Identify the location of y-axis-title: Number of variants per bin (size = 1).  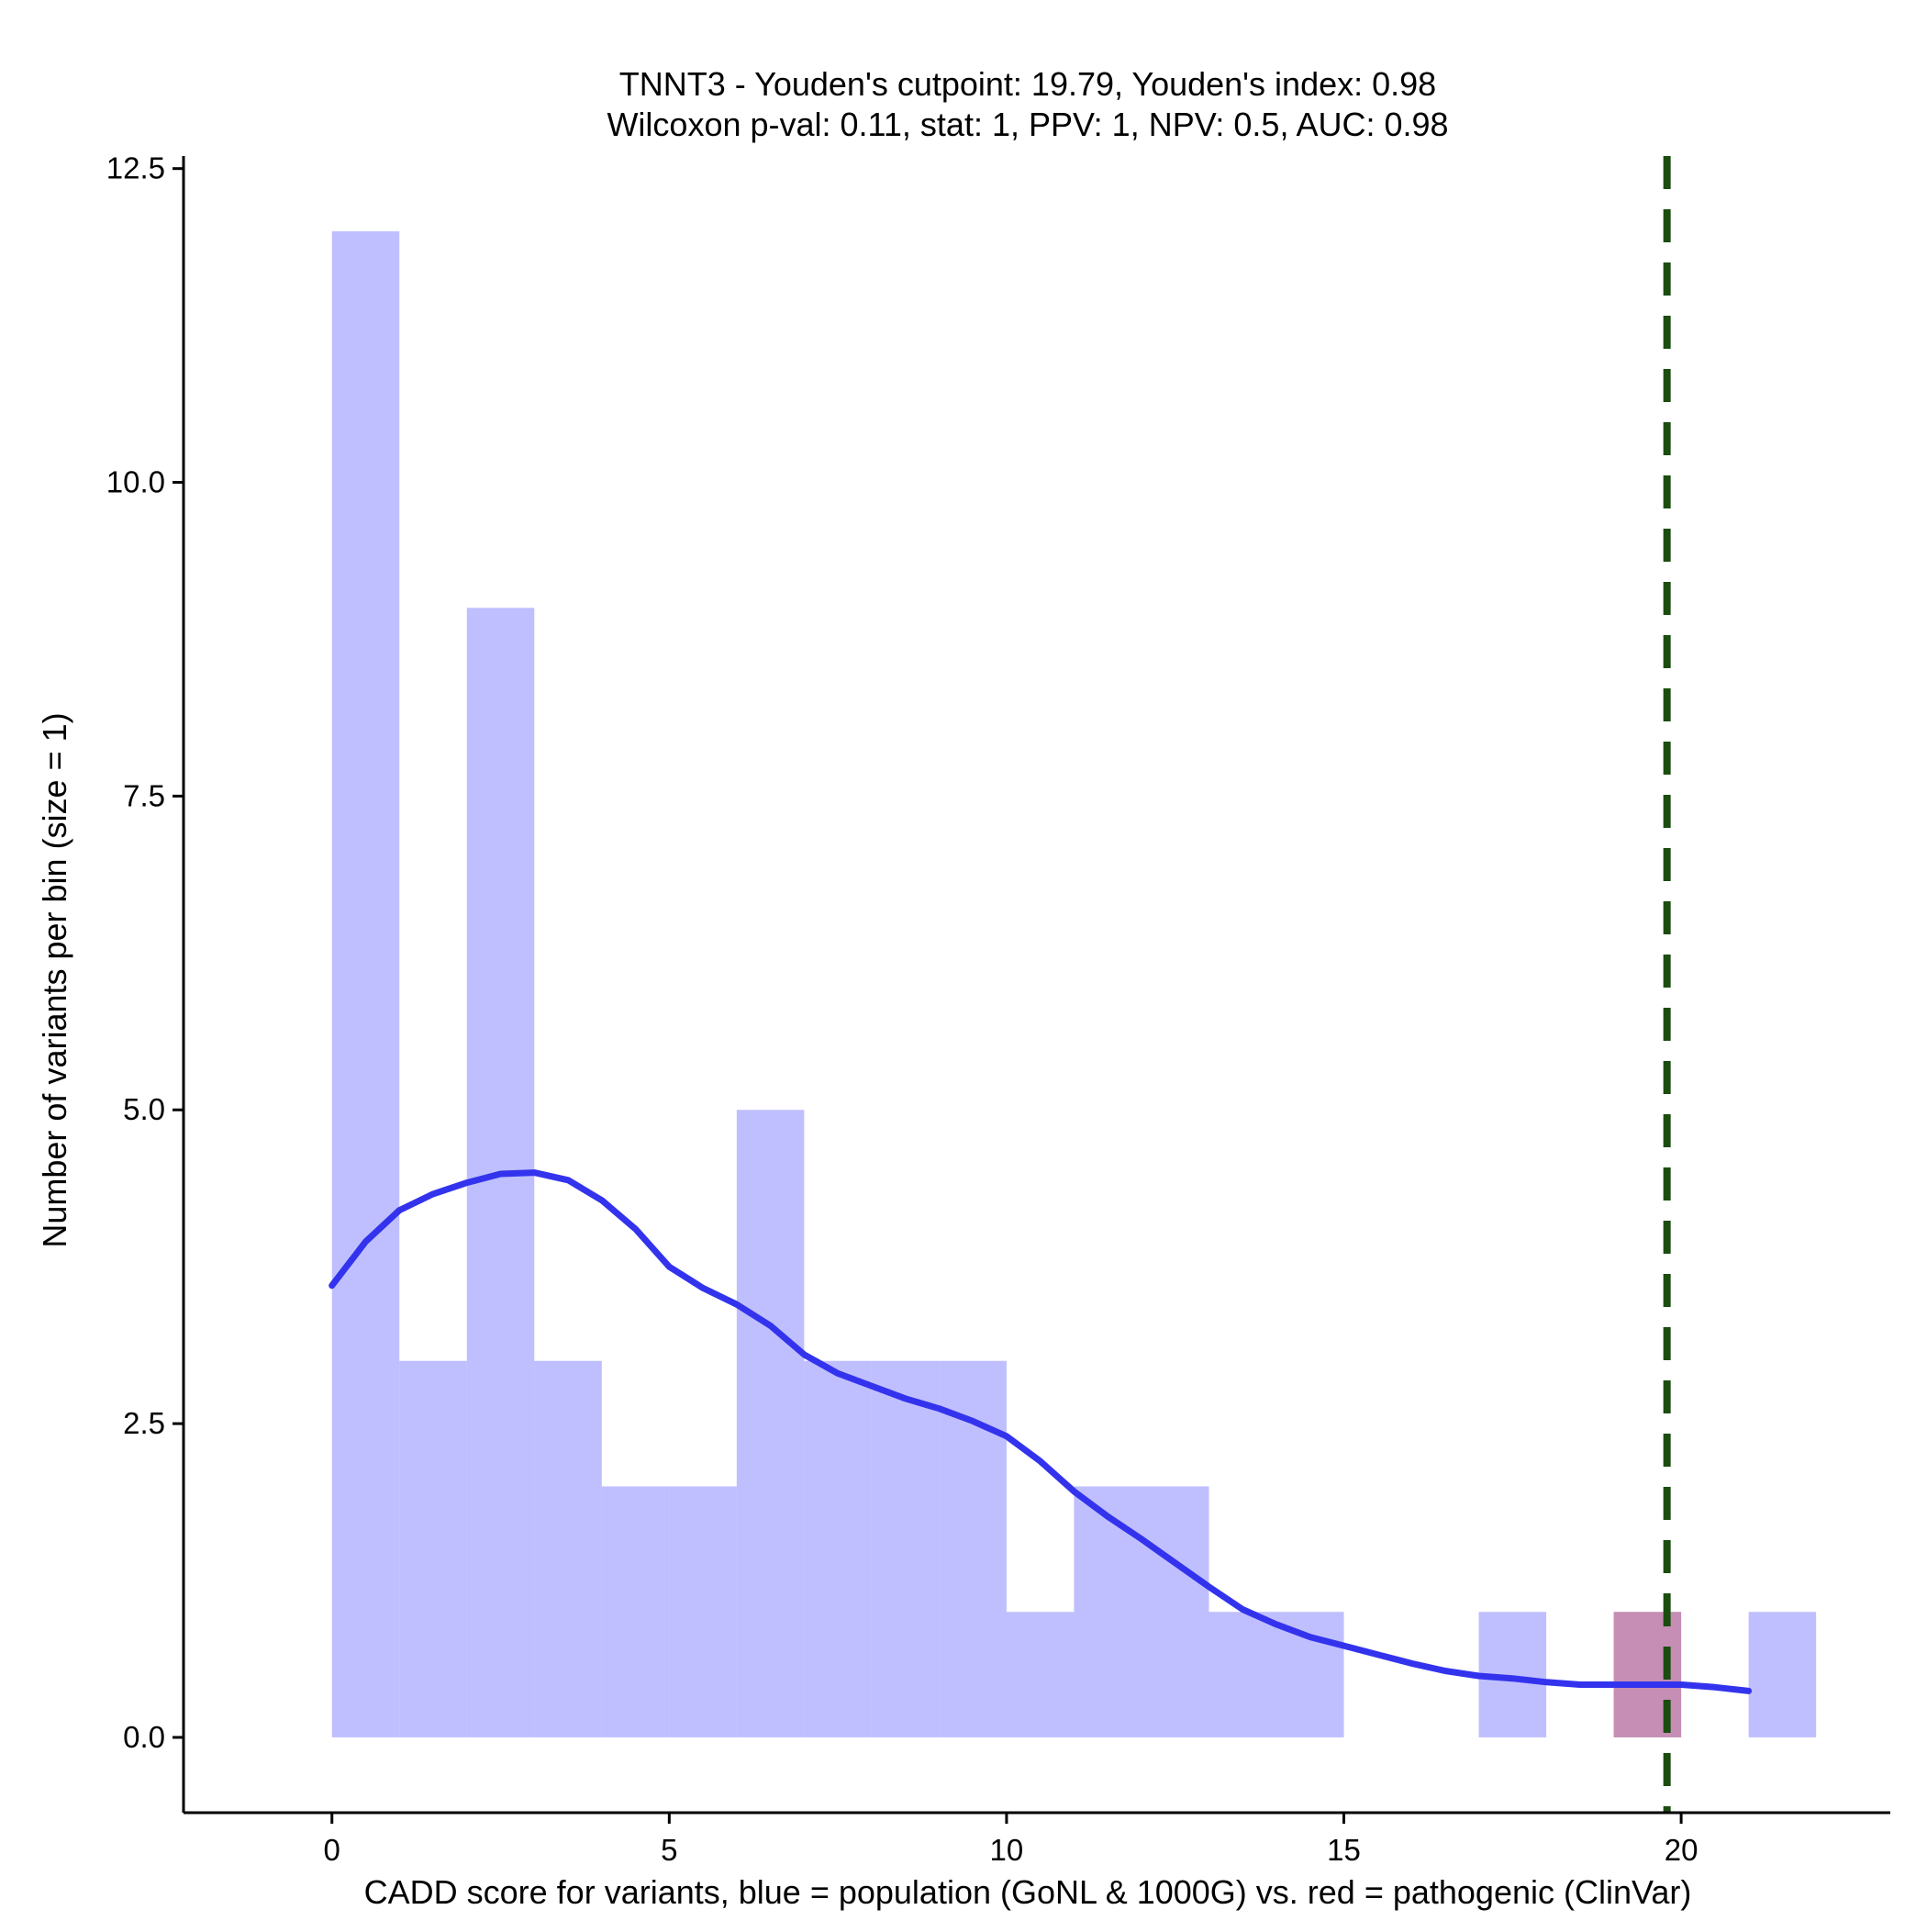
(54, 979).